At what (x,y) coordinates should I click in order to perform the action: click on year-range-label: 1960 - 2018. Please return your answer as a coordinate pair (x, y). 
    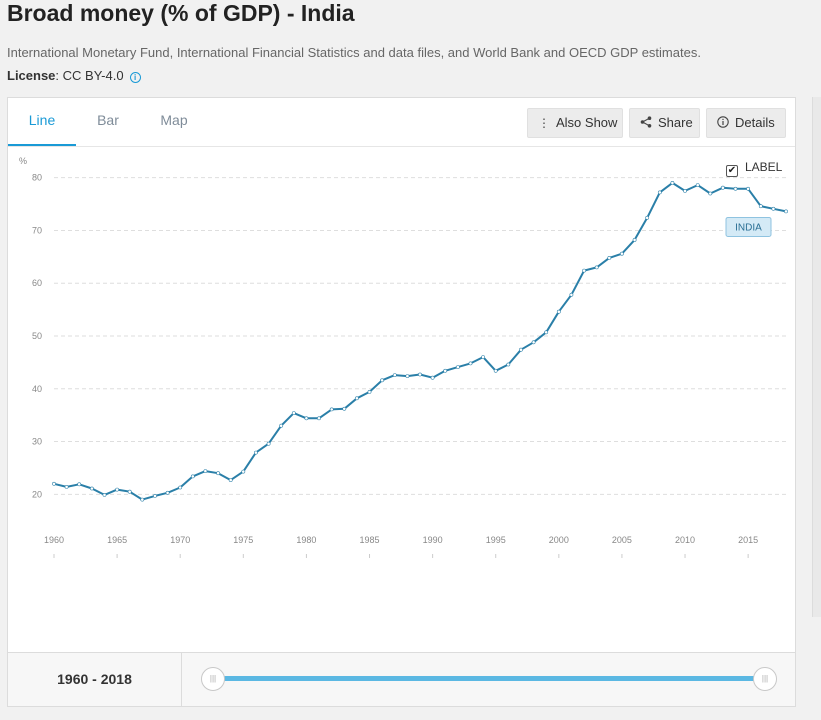
    Looking at the image, I should click on (95, 679).